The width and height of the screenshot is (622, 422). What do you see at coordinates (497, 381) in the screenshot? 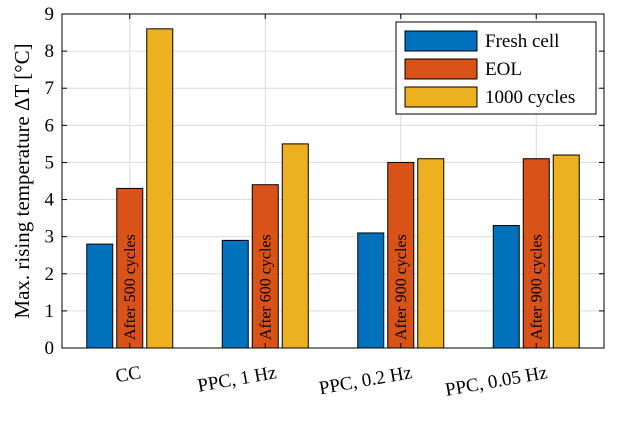
I see `x-tick-label: PPC, 0.05 Hz` at bounding box center [497, 381].